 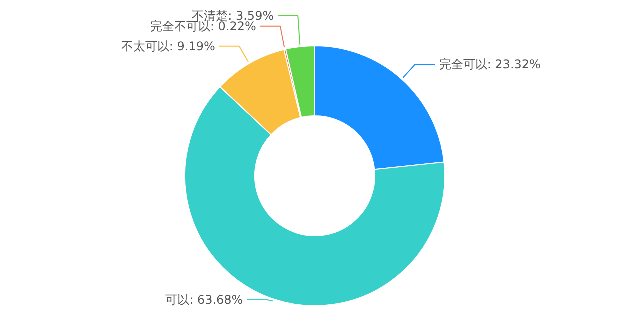 What do you see at coordinates (178, 300) in the screenshot?
I see `slice-label: 可以` at bounding box center [178, 300].